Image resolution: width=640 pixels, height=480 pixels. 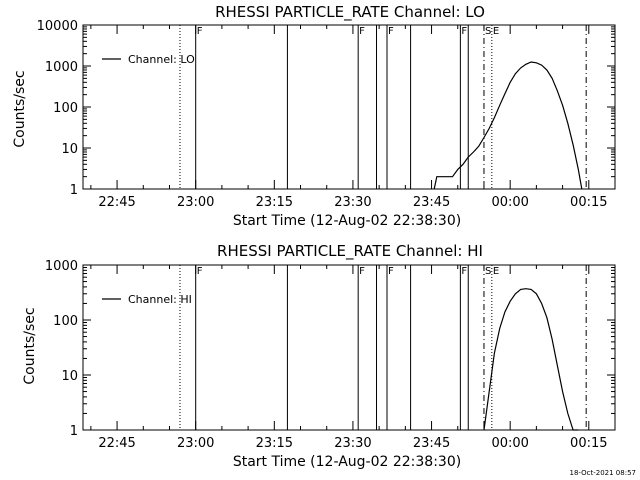 I want to click on footer-timestamp: 18-Oct-2021 08:57, so click(x=603, y=473).